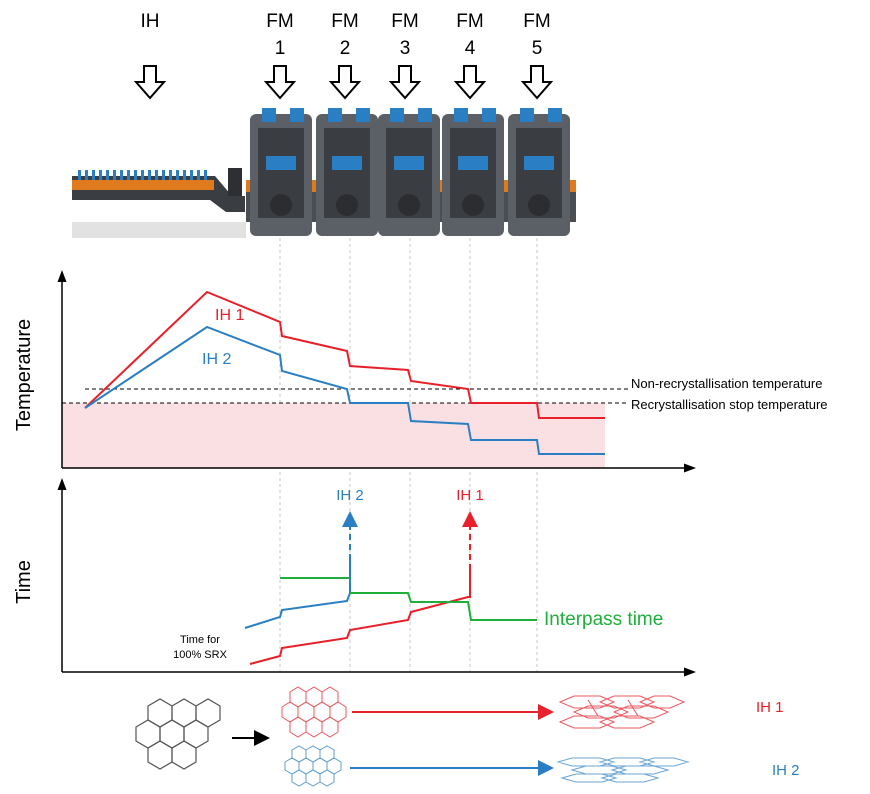  I want to click on interpass-series, so click(443, 606).